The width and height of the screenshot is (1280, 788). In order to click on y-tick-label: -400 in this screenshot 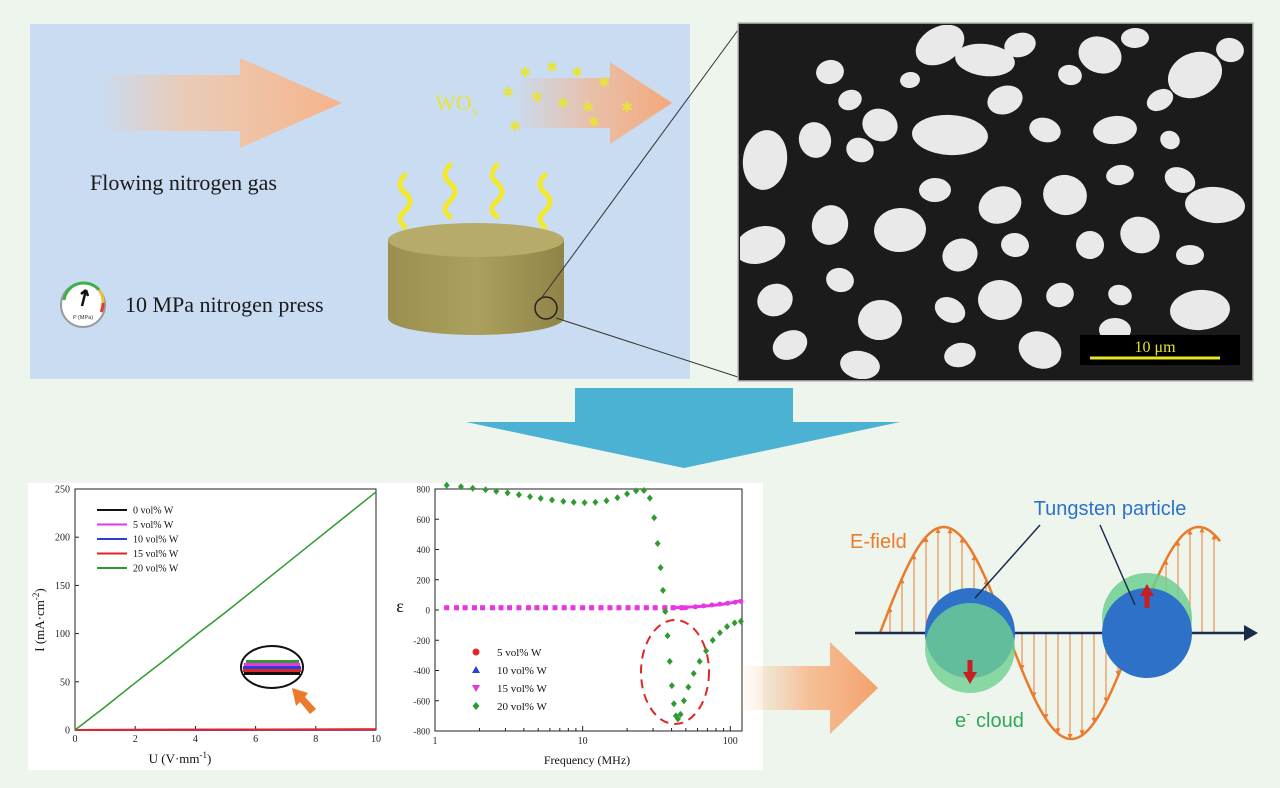, I will do `click(422, 671)`.